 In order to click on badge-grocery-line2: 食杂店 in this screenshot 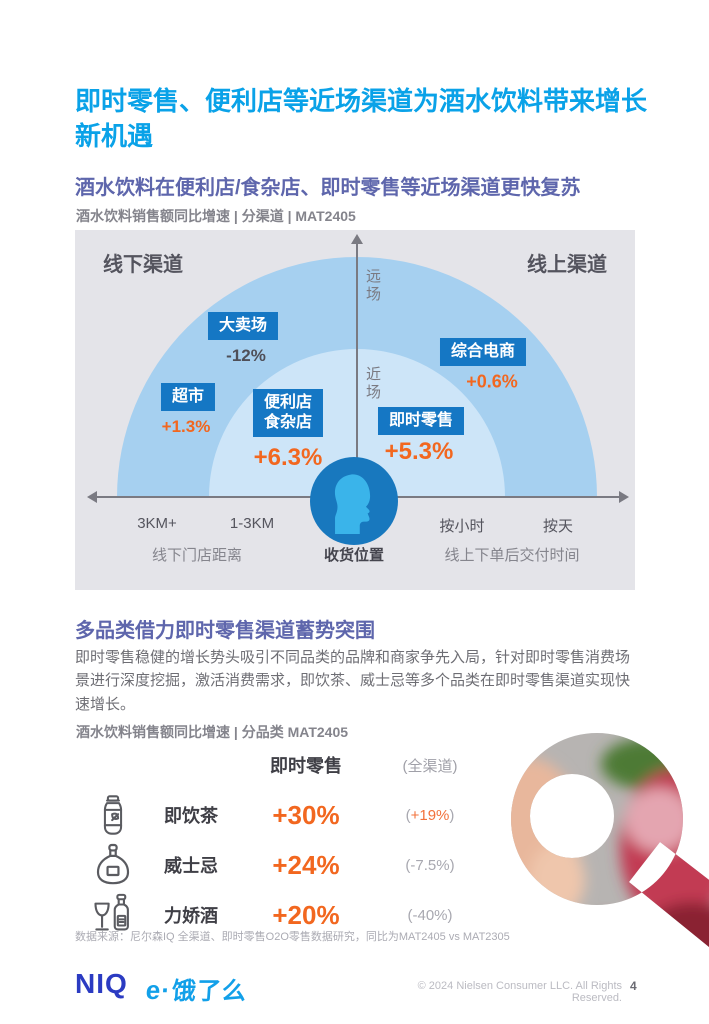, I will do `click(288, 422)`.